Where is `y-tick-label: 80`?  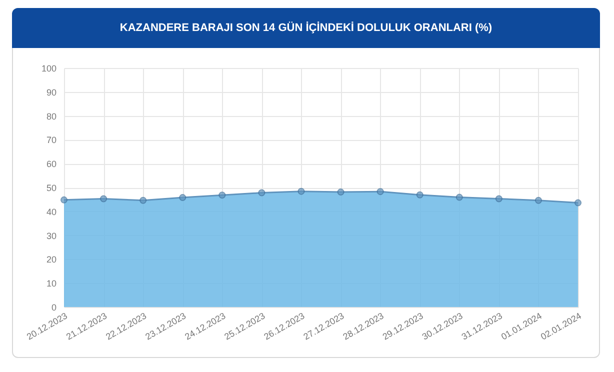
y-tick-label: 80 is located at coordinates (51, 116).